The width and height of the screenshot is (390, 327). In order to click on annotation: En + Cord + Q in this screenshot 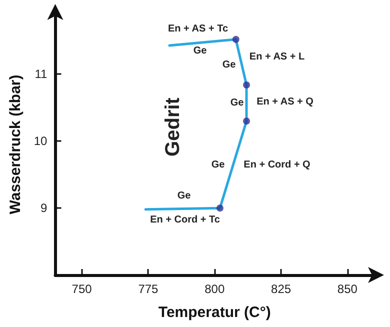, I will do `click(277, 165)`.